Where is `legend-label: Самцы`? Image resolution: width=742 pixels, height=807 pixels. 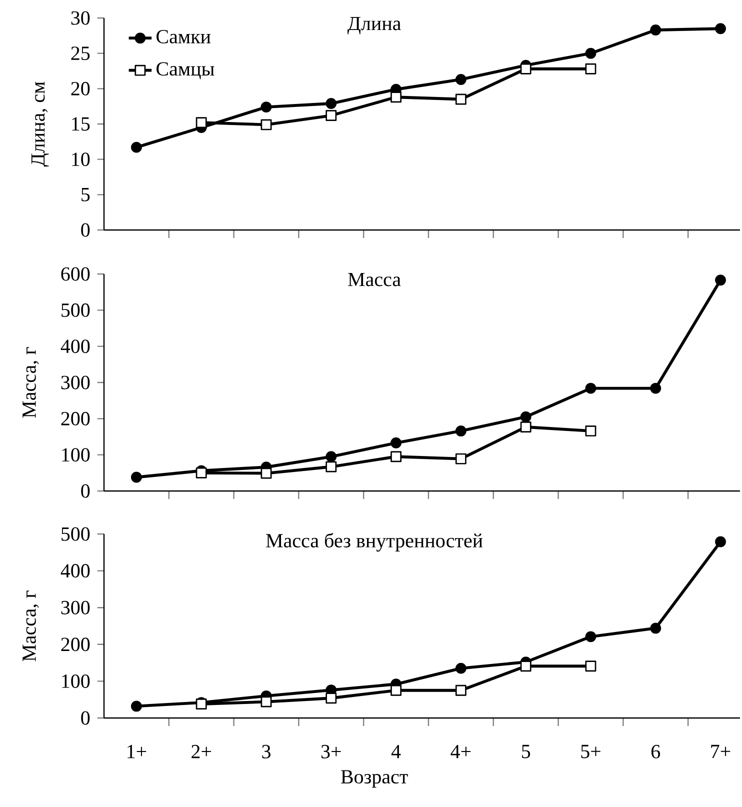
legend-label: Самцы is located at coordinates (185, 71).